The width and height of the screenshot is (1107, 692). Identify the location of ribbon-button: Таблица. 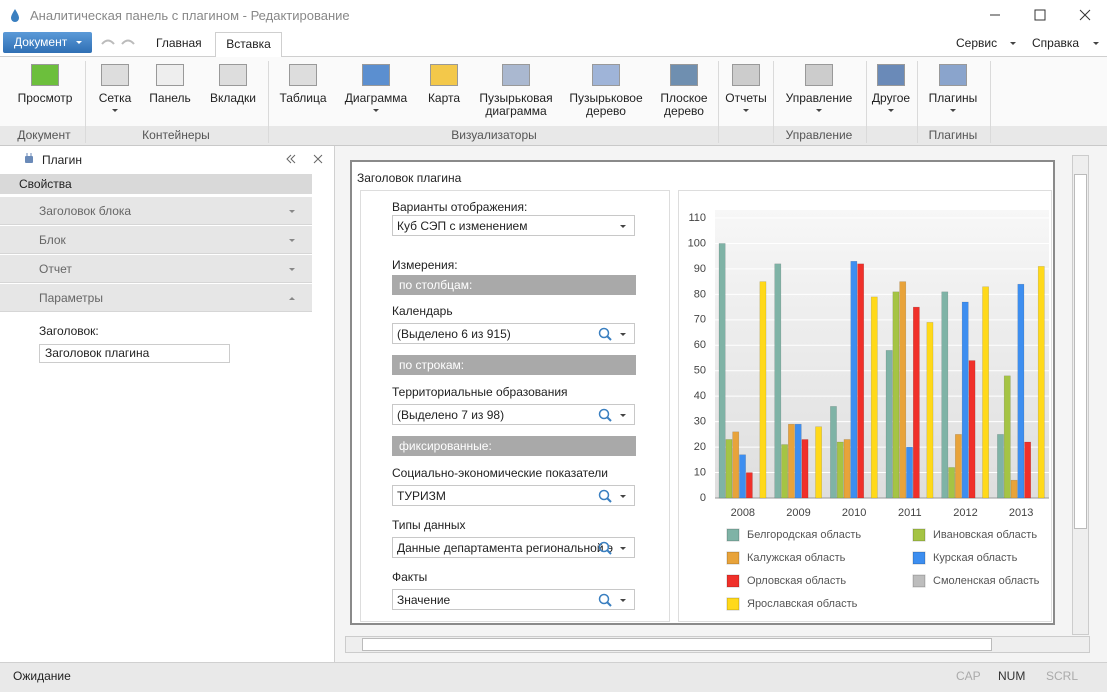
(303, 92).